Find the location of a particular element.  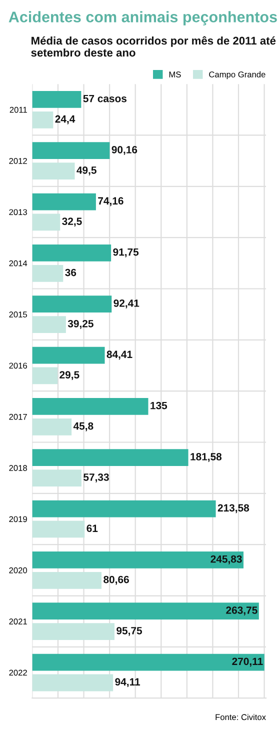

data-label: 91,75 is located at coordinates (126, 253).